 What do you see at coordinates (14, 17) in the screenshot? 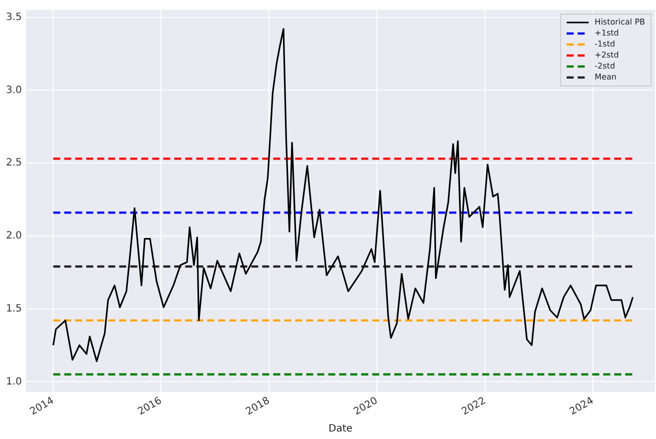
I see `y-tick-label: 3.5` at bounding box center [14, 17].